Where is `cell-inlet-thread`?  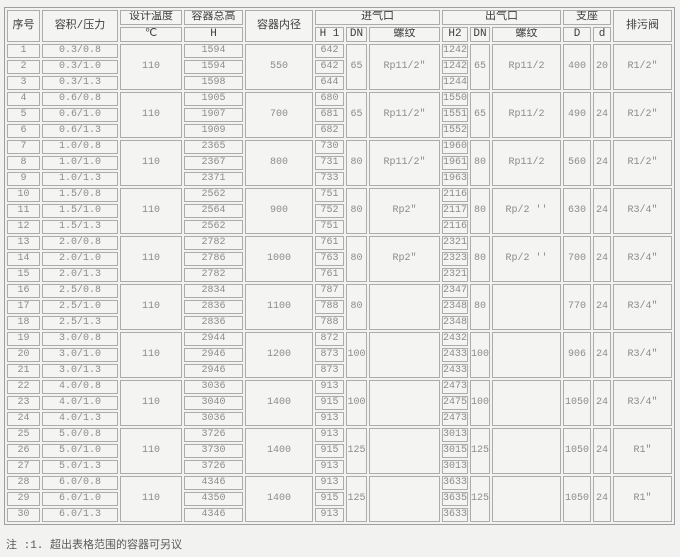 cell-inlet-thread is located at coordinates (405, 403).